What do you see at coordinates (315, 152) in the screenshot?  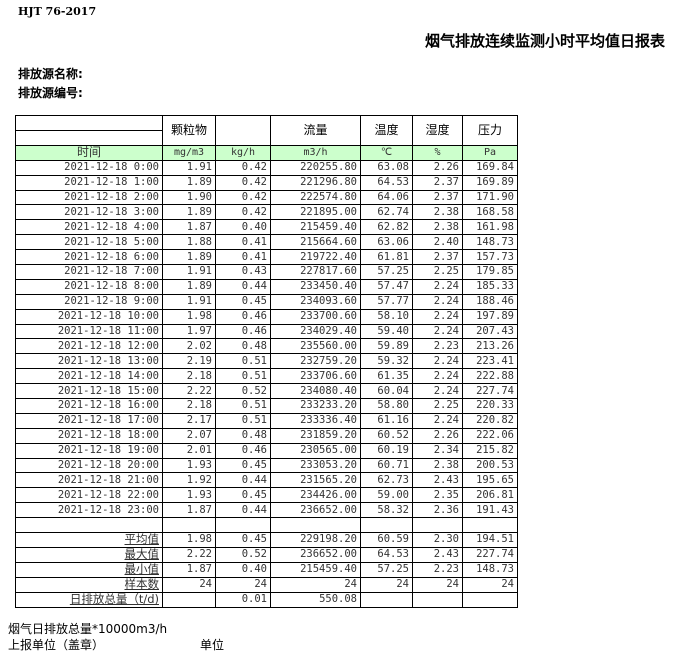 I see `unit-cell: m3/h` at bounding box center [315, 152].